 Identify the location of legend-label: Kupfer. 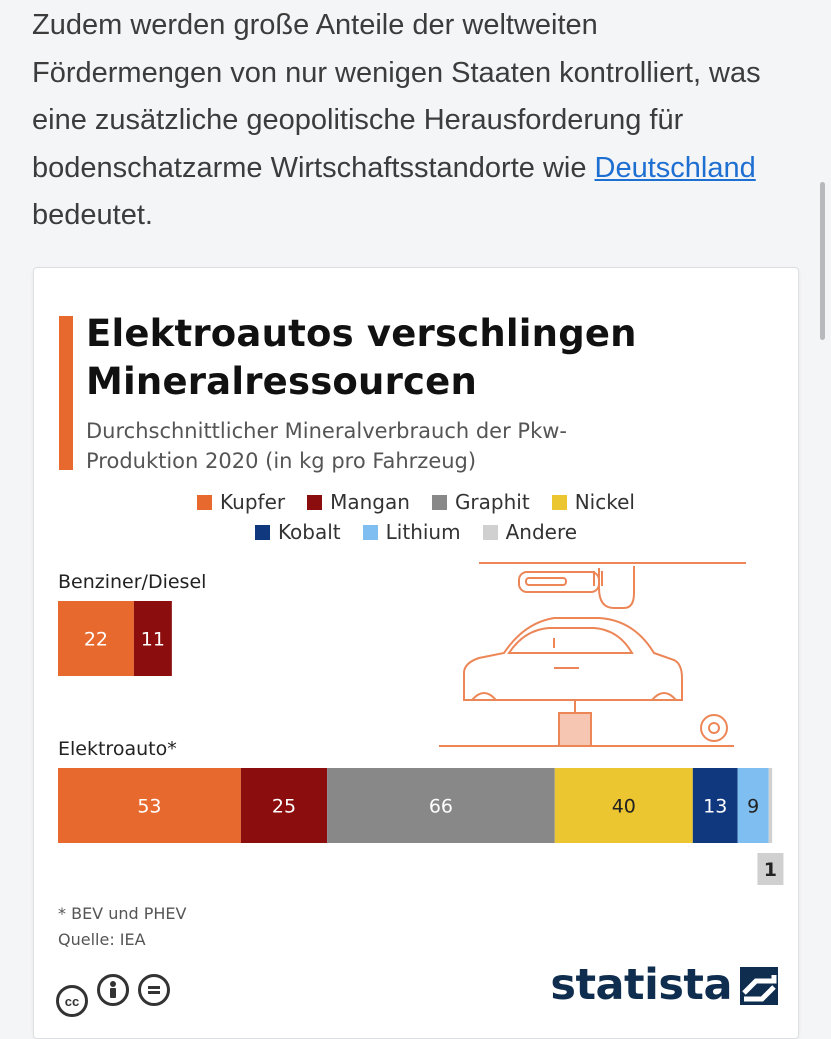
(253, 502).